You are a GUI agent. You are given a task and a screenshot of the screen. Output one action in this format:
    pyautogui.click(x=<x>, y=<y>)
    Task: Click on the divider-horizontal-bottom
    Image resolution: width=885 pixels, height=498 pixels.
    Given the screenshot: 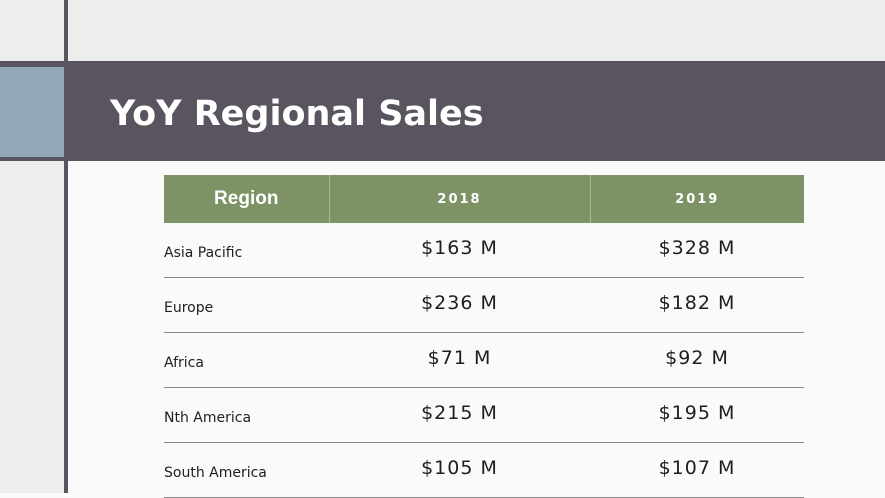 What is the action you would take?
    pyautogui.click(x=34, y=159)
    